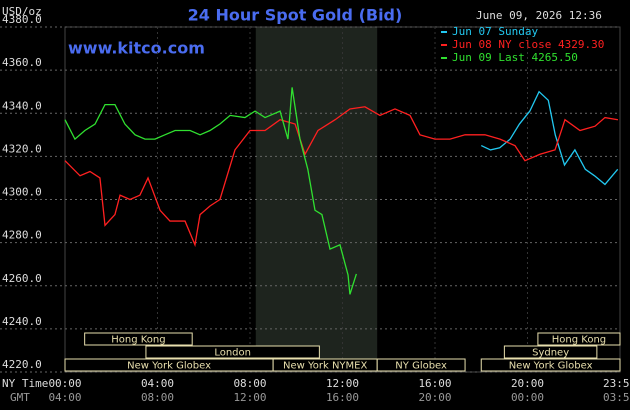 The height and width of the screenshot is (410, 630). I want to click on x-tick-label: 00:00, so click(64, 383).